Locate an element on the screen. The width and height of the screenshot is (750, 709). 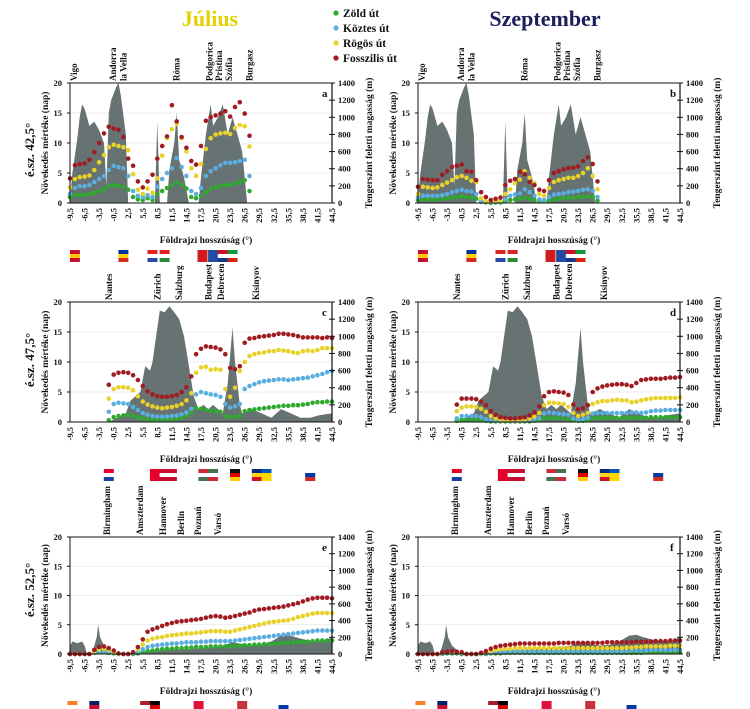
city-label: Berlin is located at coordinates (181, 523).